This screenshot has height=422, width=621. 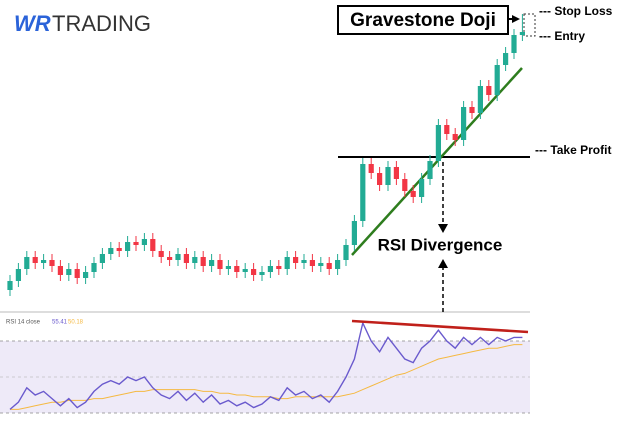 I want to click on annotation: --- Stop Loss, so click(x=576, y=11).